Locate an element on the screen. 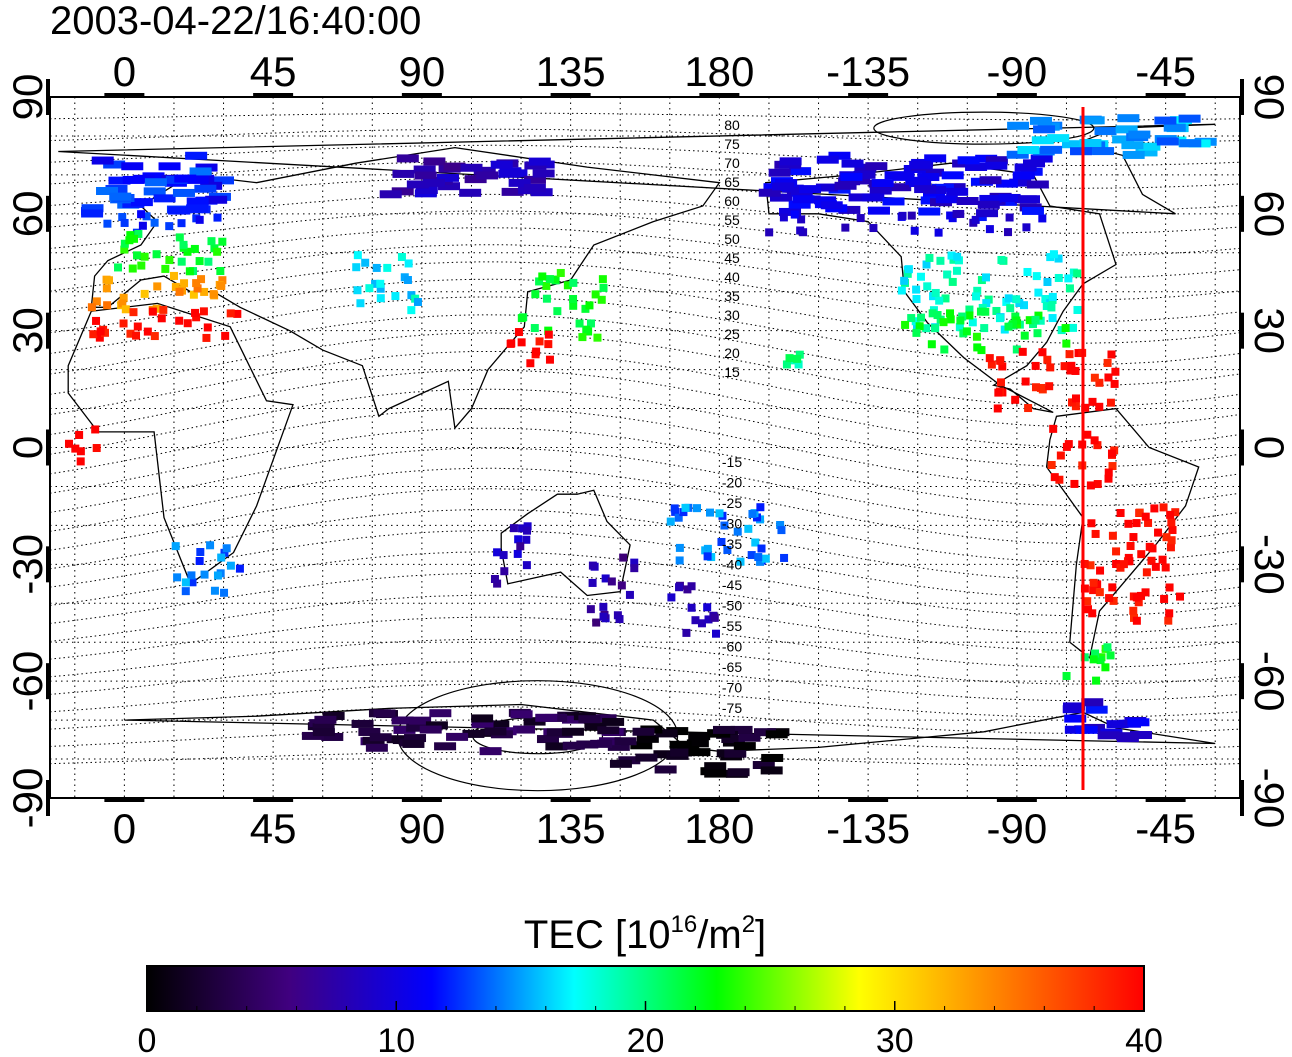 This screenshot has height=1057, width=1292. frame-tick-bottom is located at coordinates (570, 800).